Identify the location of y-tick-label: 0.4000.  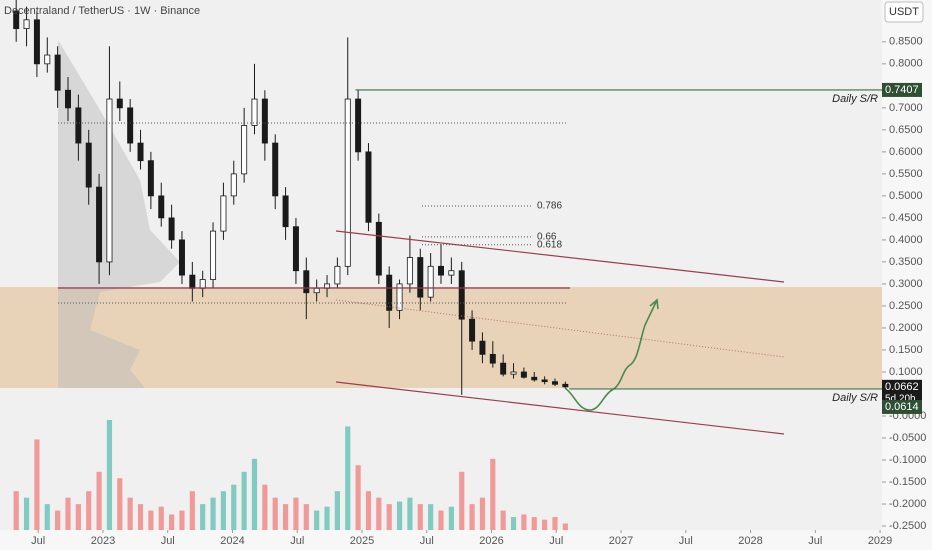
(906, 240).